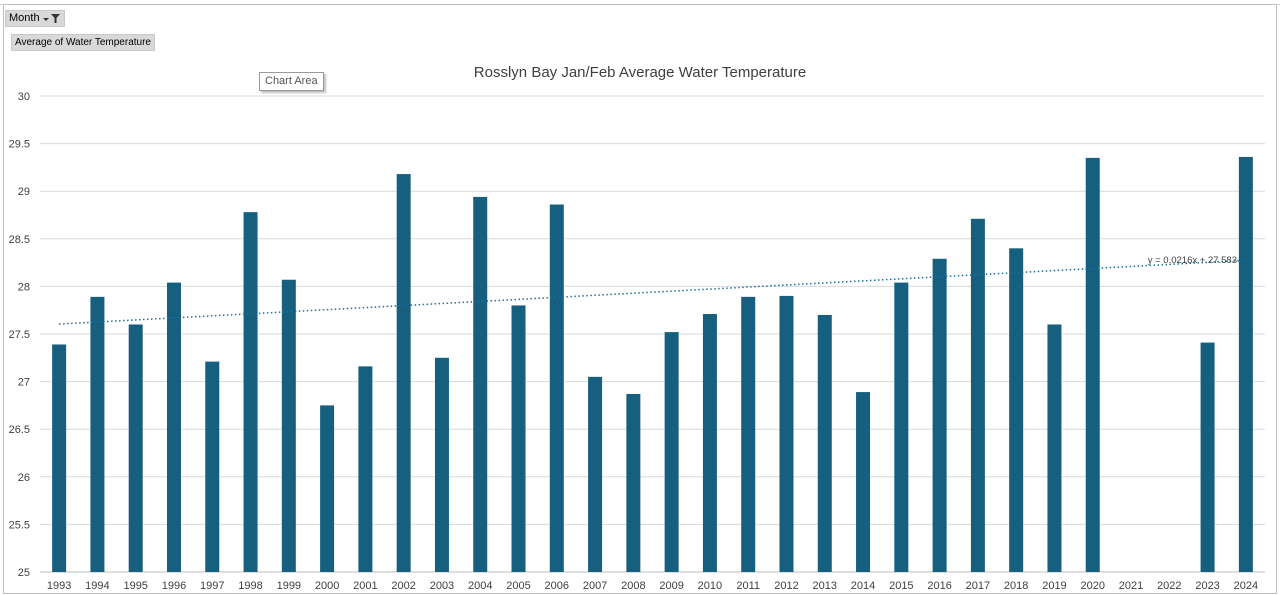 This screenshot has width=1280, height=595. I want to click on y-axis-ticks: 25 25.5 26 26.5 27 27.5 28 28.5 29 29.5 30, so click(19, 335).